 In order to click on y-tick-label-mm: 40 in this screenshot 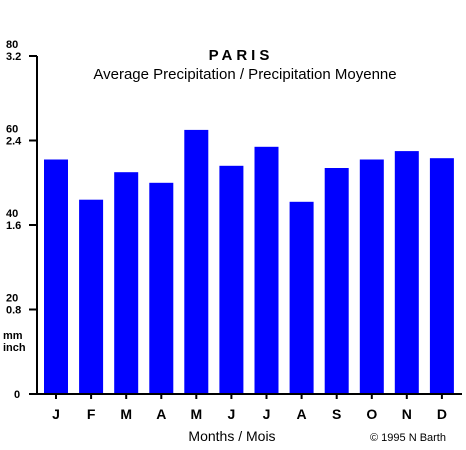, I will do `click(12, 214)`.